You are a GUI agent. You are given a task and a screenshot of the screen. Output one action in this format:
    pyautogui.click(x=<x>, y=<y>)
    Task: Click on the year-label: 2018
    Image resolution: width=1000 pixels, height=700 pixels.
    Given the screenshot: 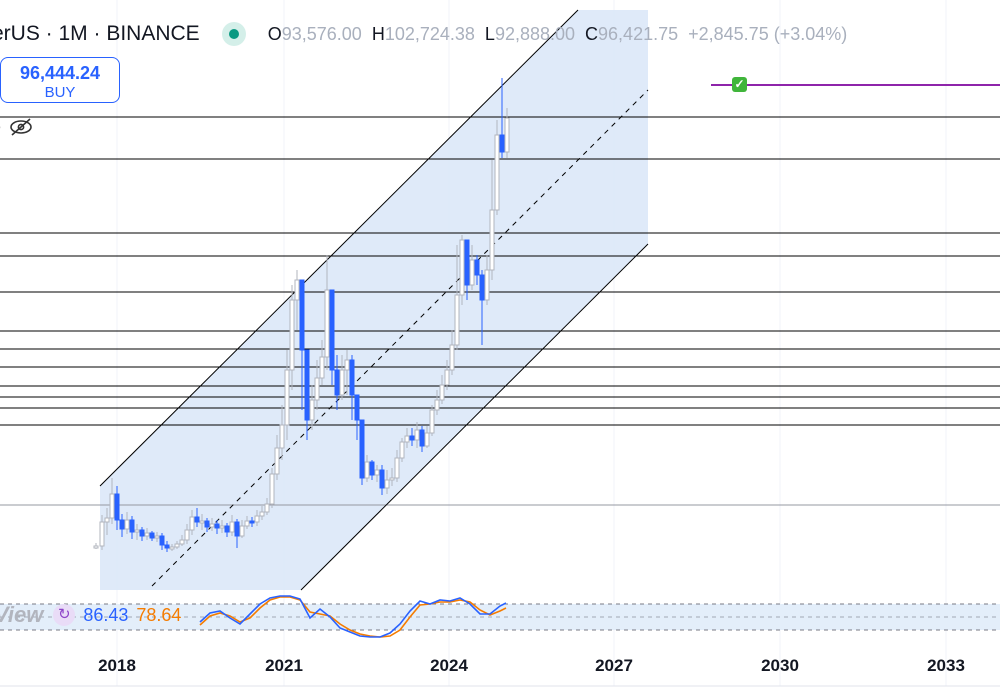 What is the action you would take?
    pyautogui.click(x=117, y=665)
    